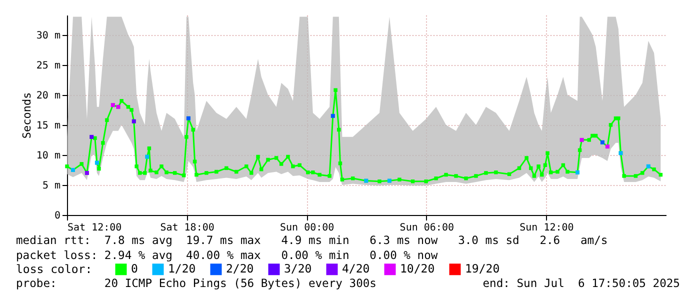  What do you see at coordinates (581, 283) in the screenshot?
I see `text: end: Sun Jul 6 17:50:05 2025` at bounding box center [581, 283].